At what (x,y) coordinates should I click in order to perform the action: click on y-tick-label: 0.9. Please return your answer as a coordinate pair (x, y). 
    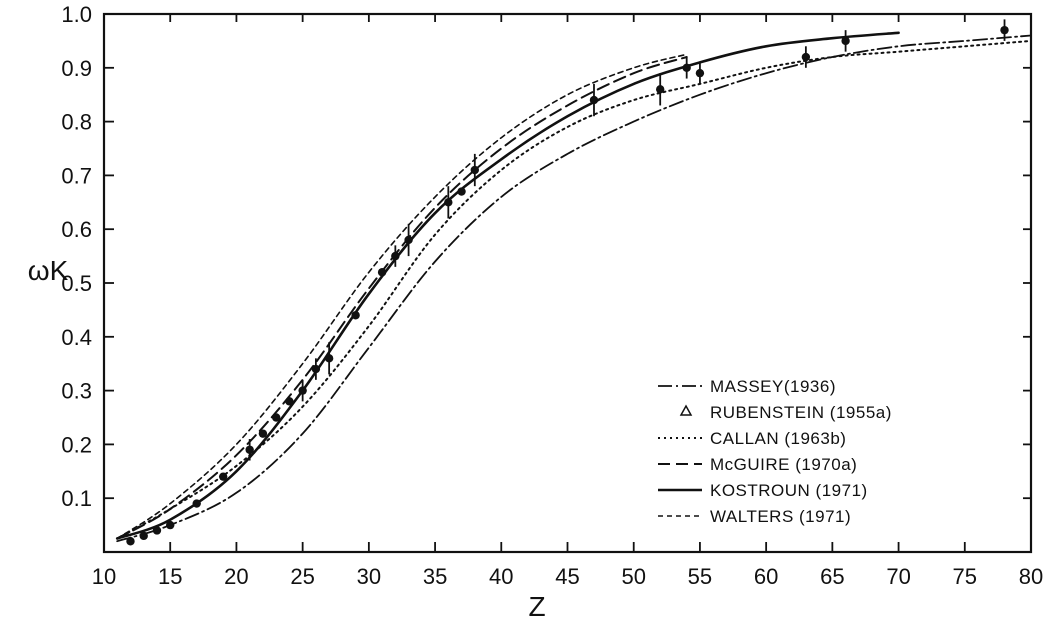
    Looking at the image, I should click on (76, 68).